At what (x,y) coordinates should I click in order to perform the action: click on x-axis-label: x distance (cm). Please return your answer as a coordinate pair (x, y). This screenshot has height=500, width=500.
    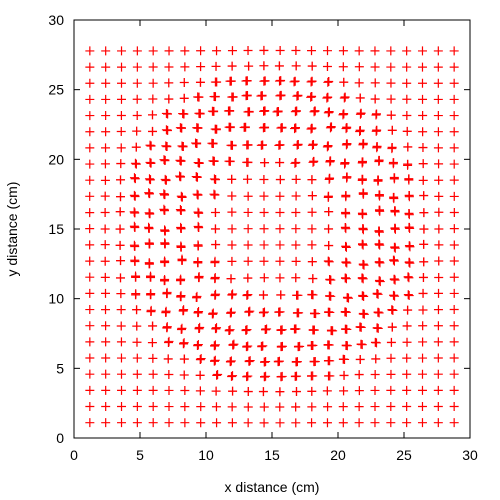
    Looking at the image, I should click on (272, 487).